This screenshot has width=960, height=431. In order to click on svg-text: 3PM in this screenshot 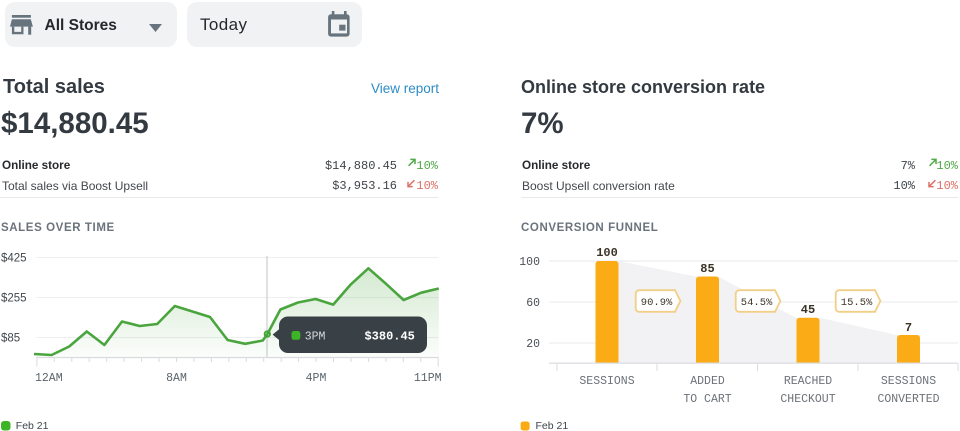, I will do `click(315, 336)`.